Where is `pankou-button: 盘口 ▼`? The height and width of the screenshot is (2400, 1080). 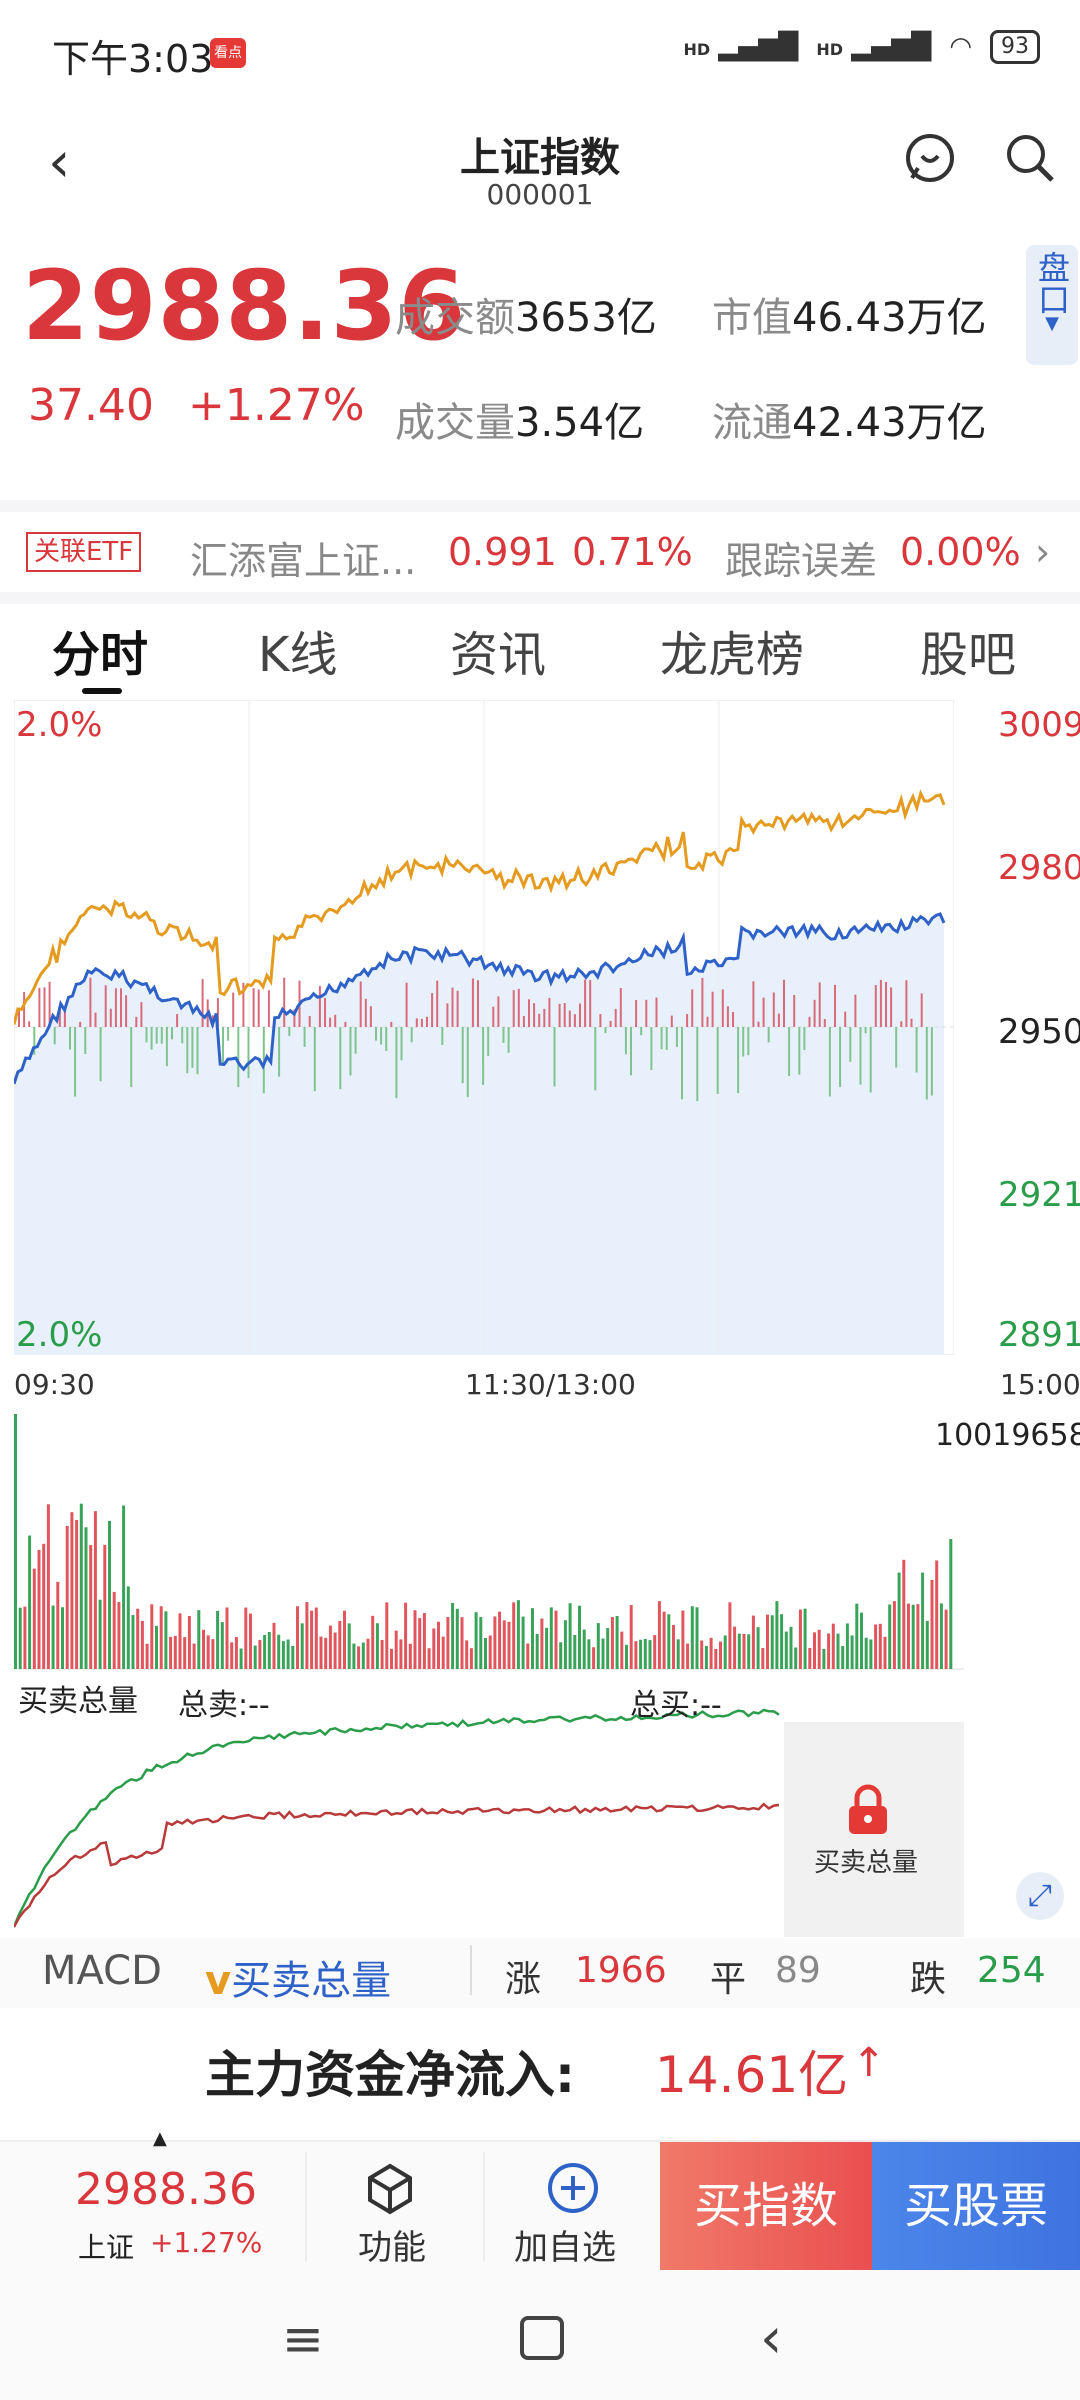
pankou-button: 盘口 ▼ is located at coordinates (1052, 305).